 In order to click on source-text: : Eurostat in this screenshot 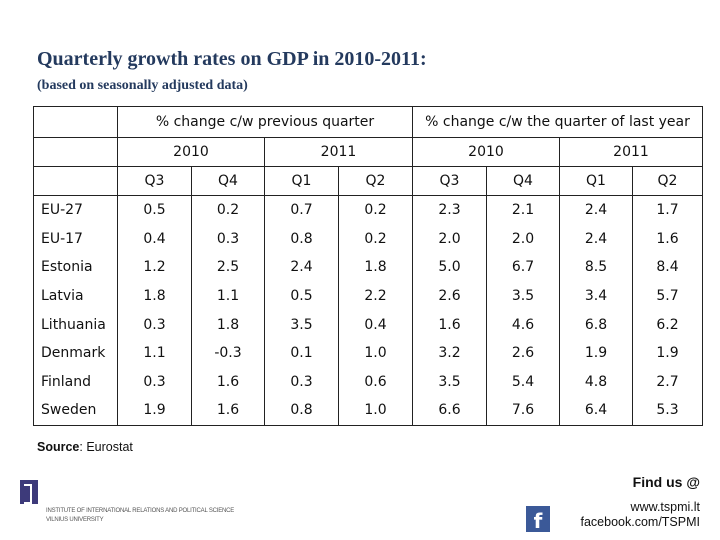, I will do `click(106, 447)`.